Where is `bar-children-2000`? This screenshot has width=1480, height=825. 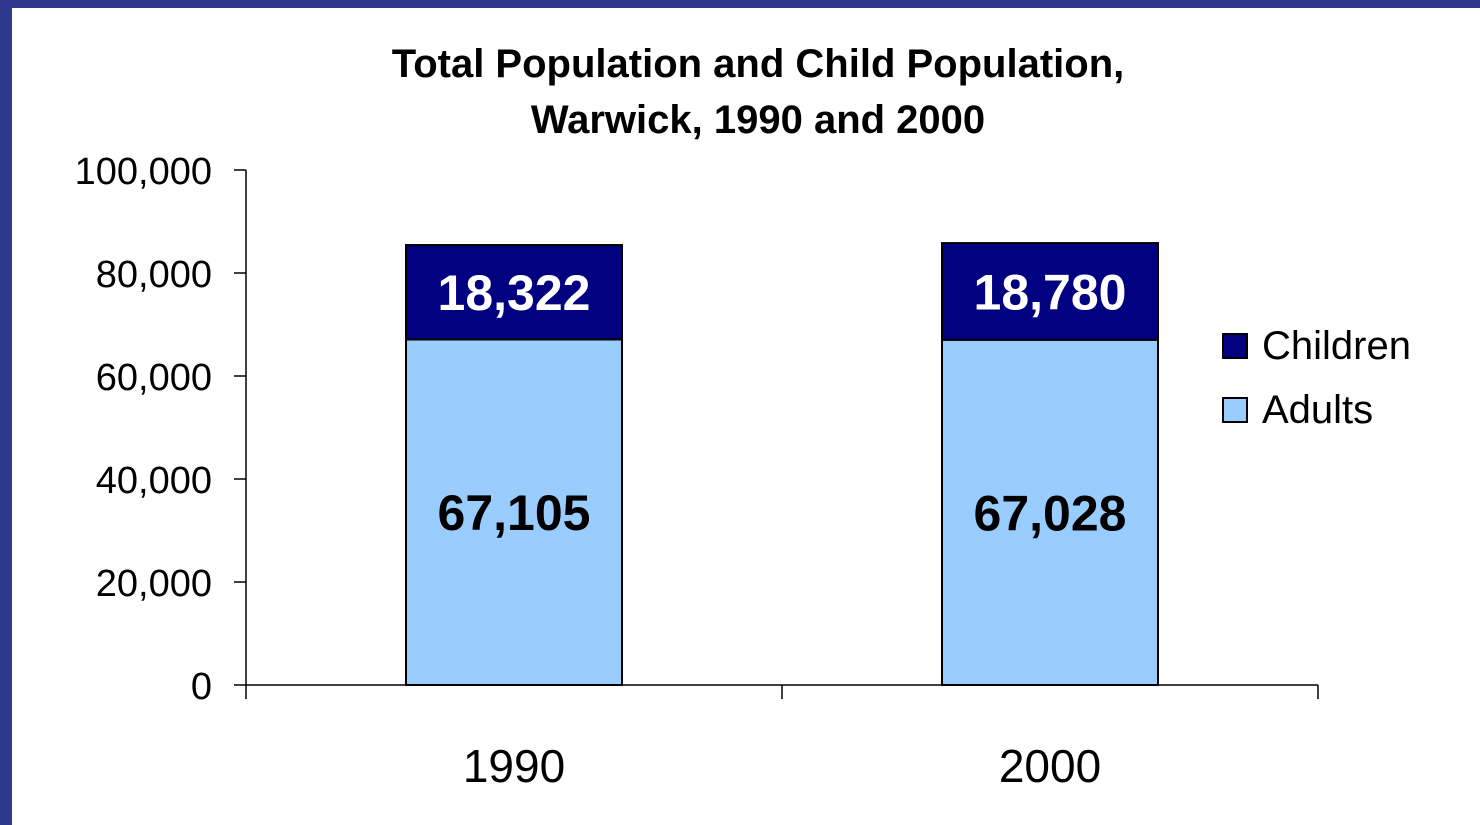
bar-children-2000 is located at coordinates (1050, 291).